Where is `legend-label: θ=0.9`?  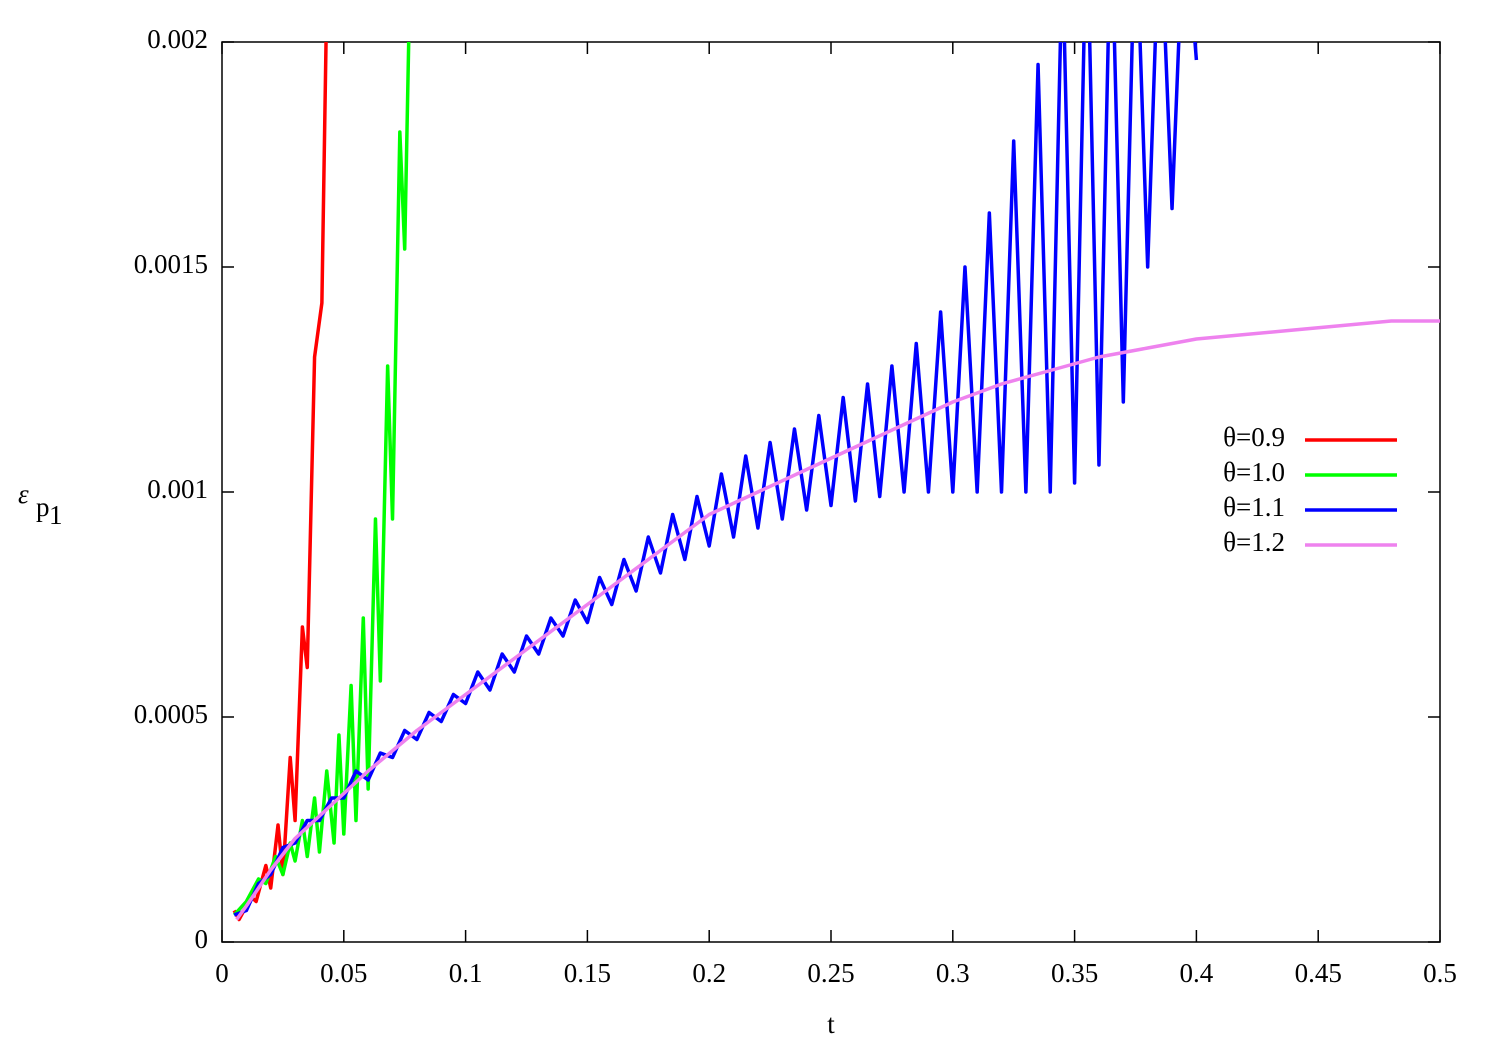 legend-label: θ=0.9 is located at coordinates (1254, 437).